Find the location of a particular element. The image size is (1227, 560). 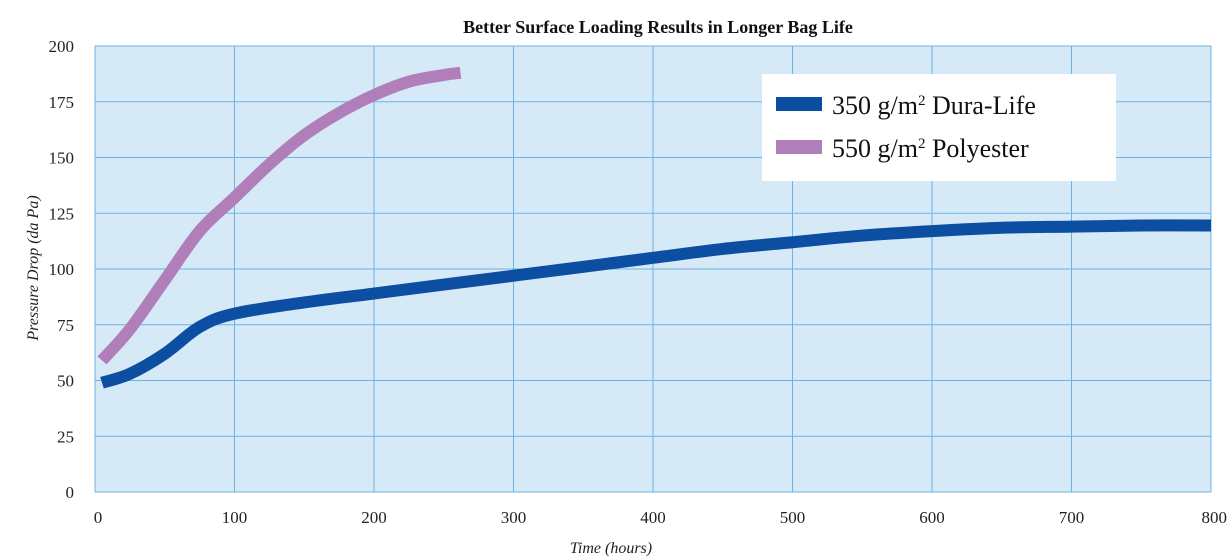

y-tick-label: 100 is located at coordinates (62, 269).